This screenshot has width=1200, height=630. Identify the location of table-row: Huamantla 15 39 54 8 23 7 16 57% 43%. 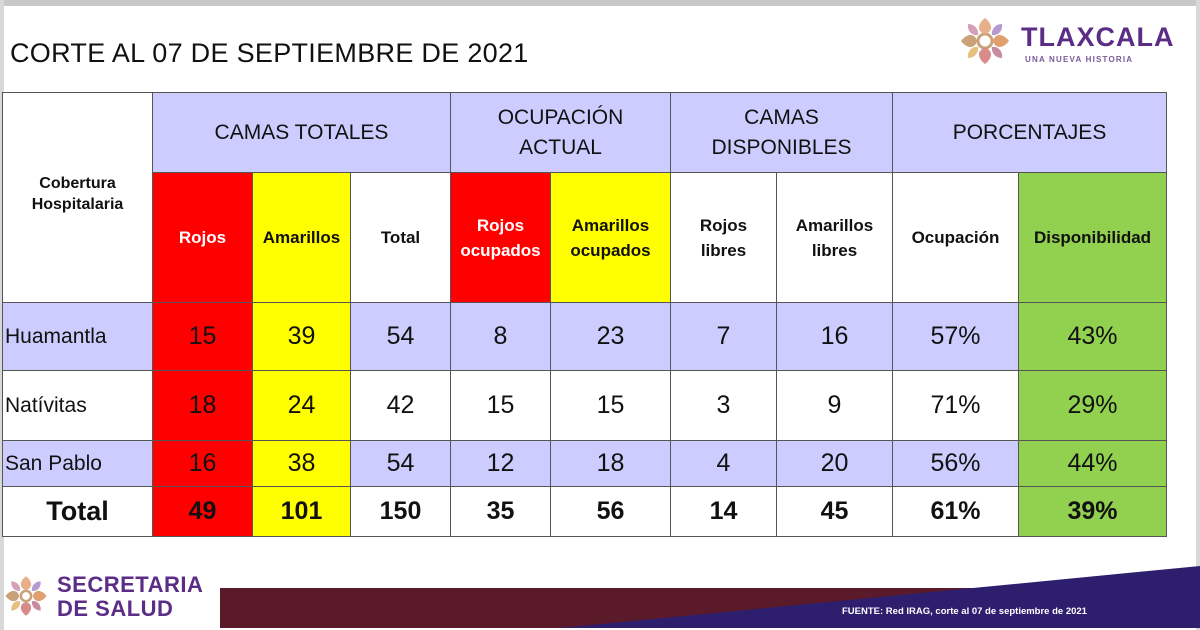
(585, 336).